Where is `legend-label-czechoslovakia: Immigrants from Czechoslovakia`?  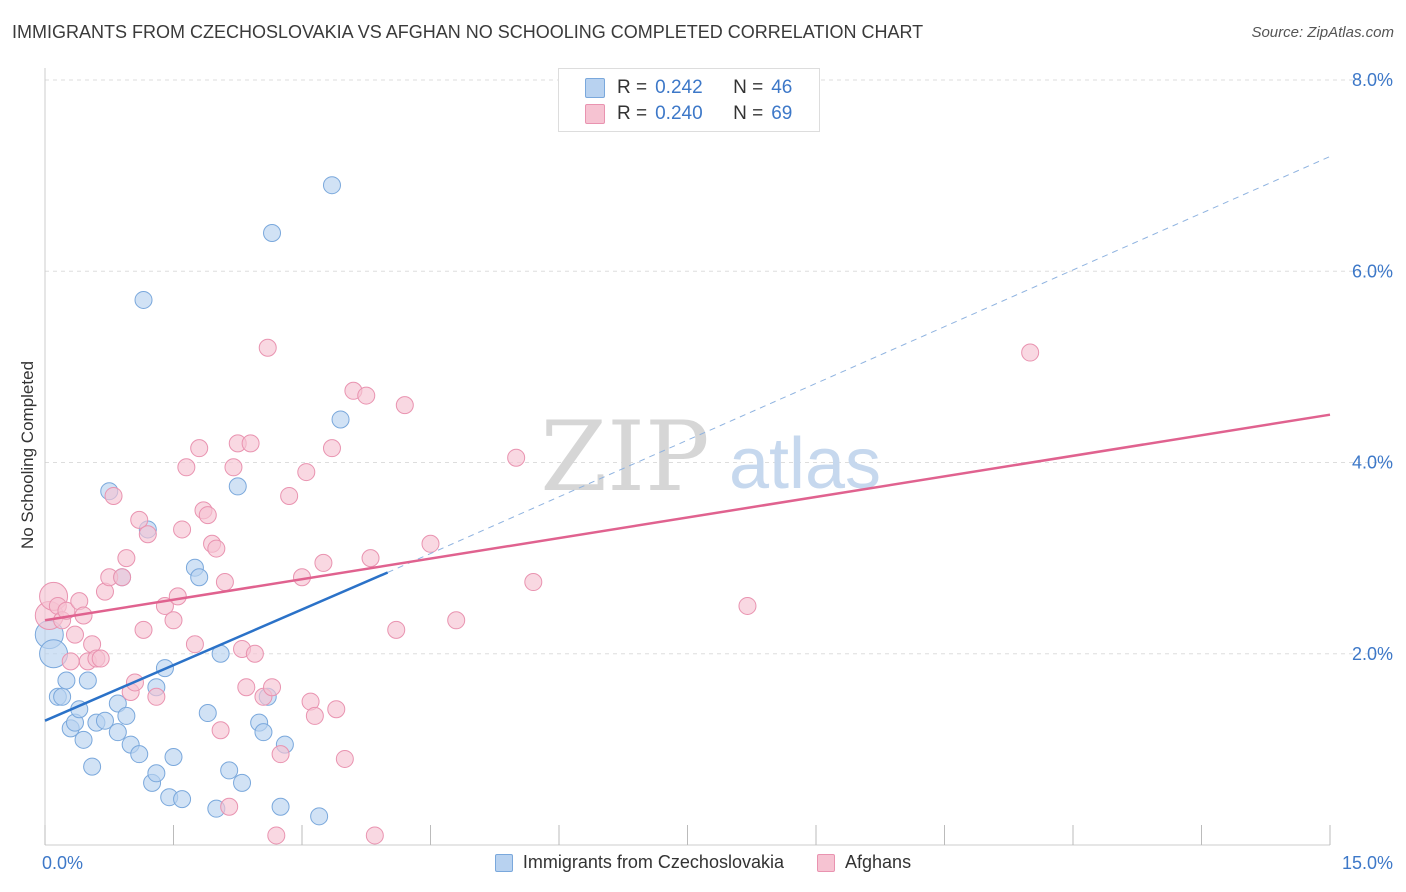 legend-label-czechoslovakia: Immigrants from Czechoslovakia is located at coordinates (653, 862).